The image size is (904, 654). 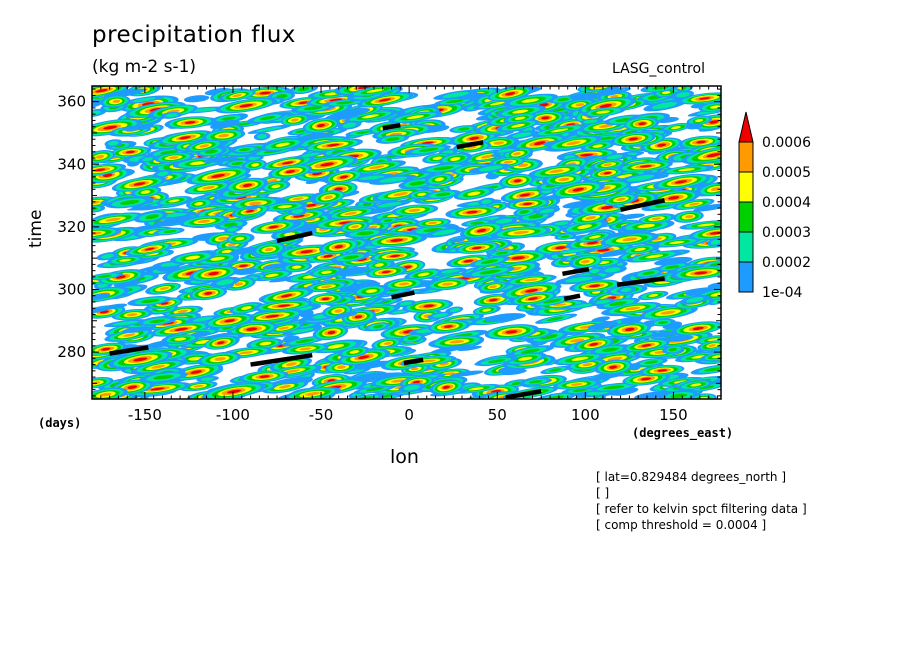 I want to click on x-tick-label: -100, so click(x=233, y=415).